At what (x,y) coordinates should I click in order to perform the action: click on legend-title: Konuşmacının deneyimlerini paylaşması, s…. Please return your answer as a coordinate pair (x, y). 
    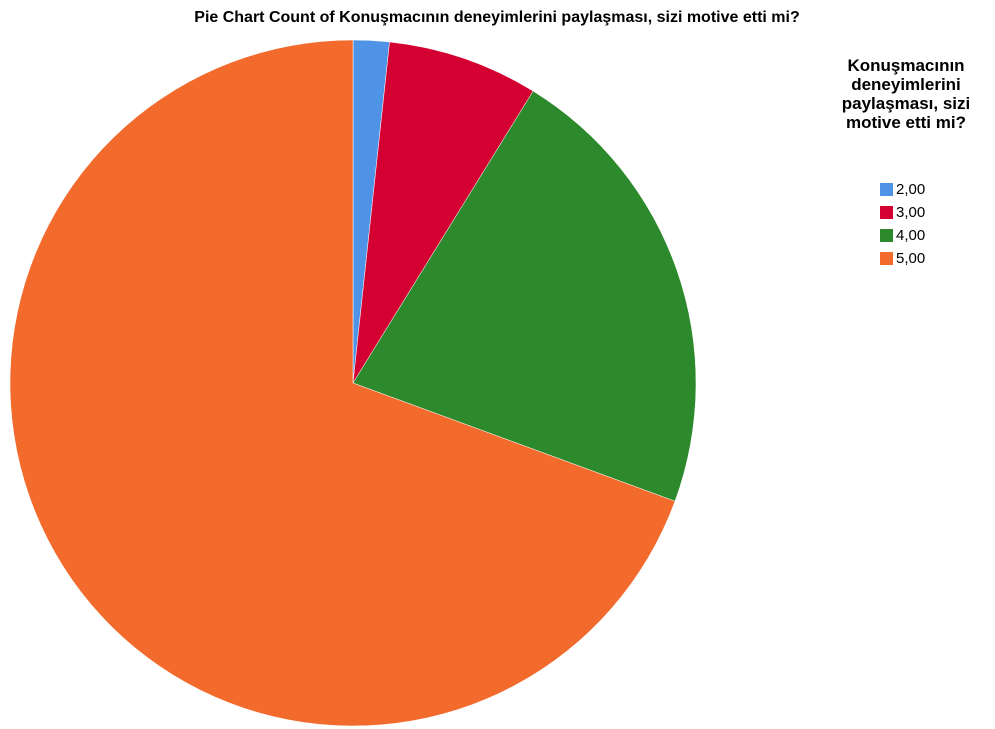
    Looking at the image, I should click on (906, 94).